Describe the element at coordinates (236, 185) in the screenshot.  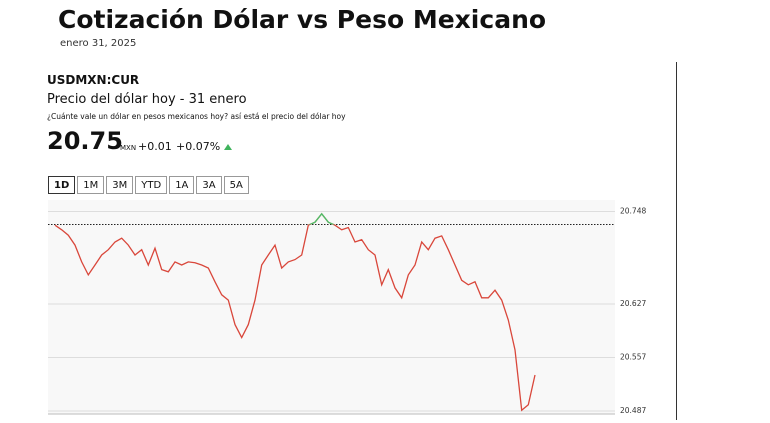
I see `range-button: 5A` at that location.